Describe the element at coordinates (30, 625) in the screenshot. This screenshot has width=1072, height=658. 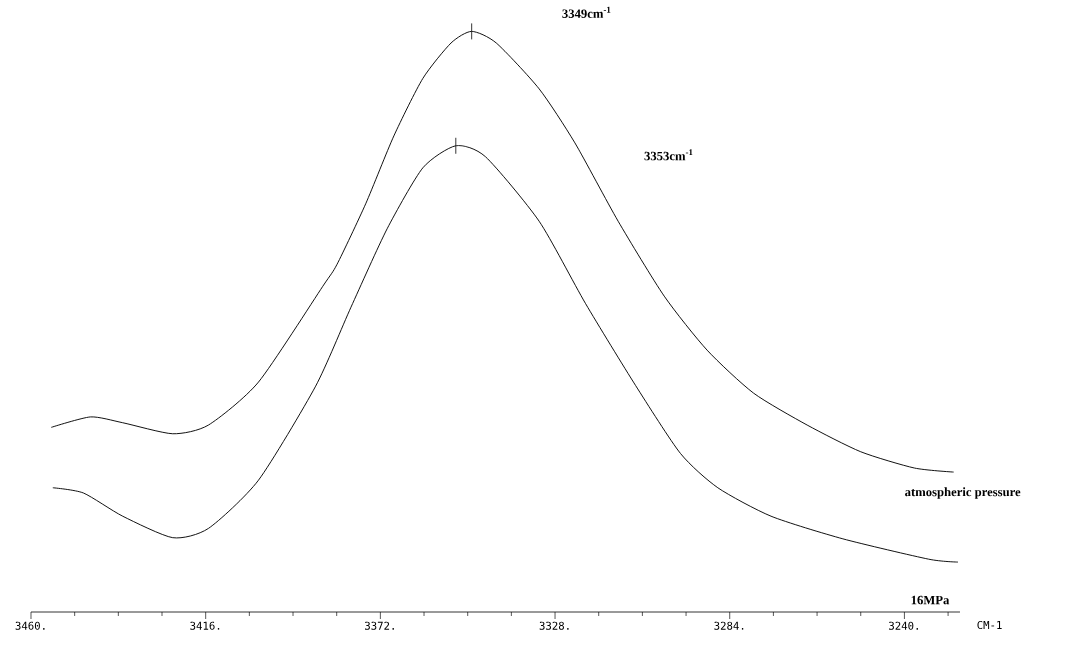
I see `x-tick-label: 3460.` at that location.